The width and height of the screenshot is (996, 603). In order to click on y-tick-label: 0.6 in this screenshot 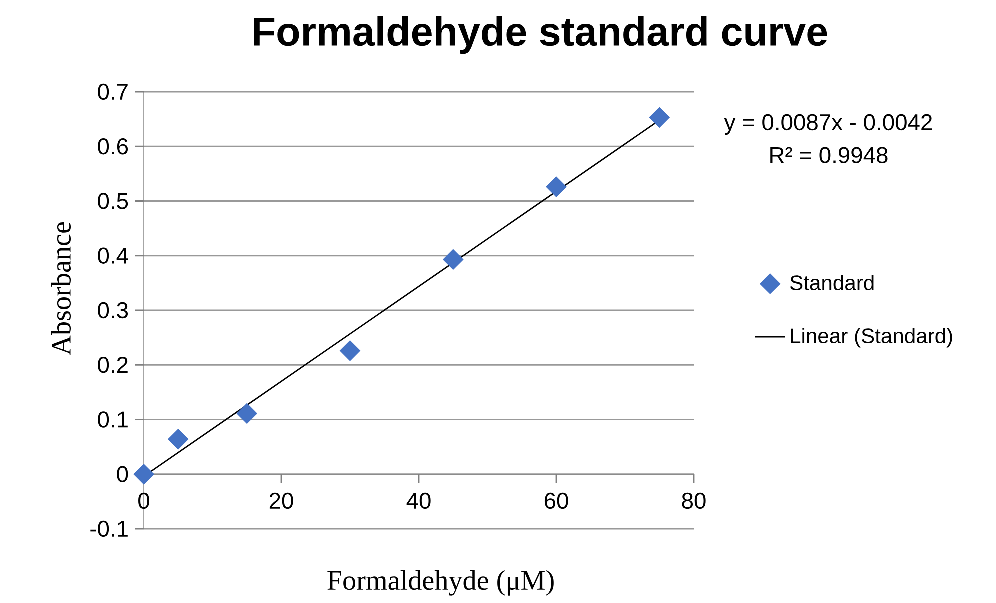, I will do `click(113, 146)`.